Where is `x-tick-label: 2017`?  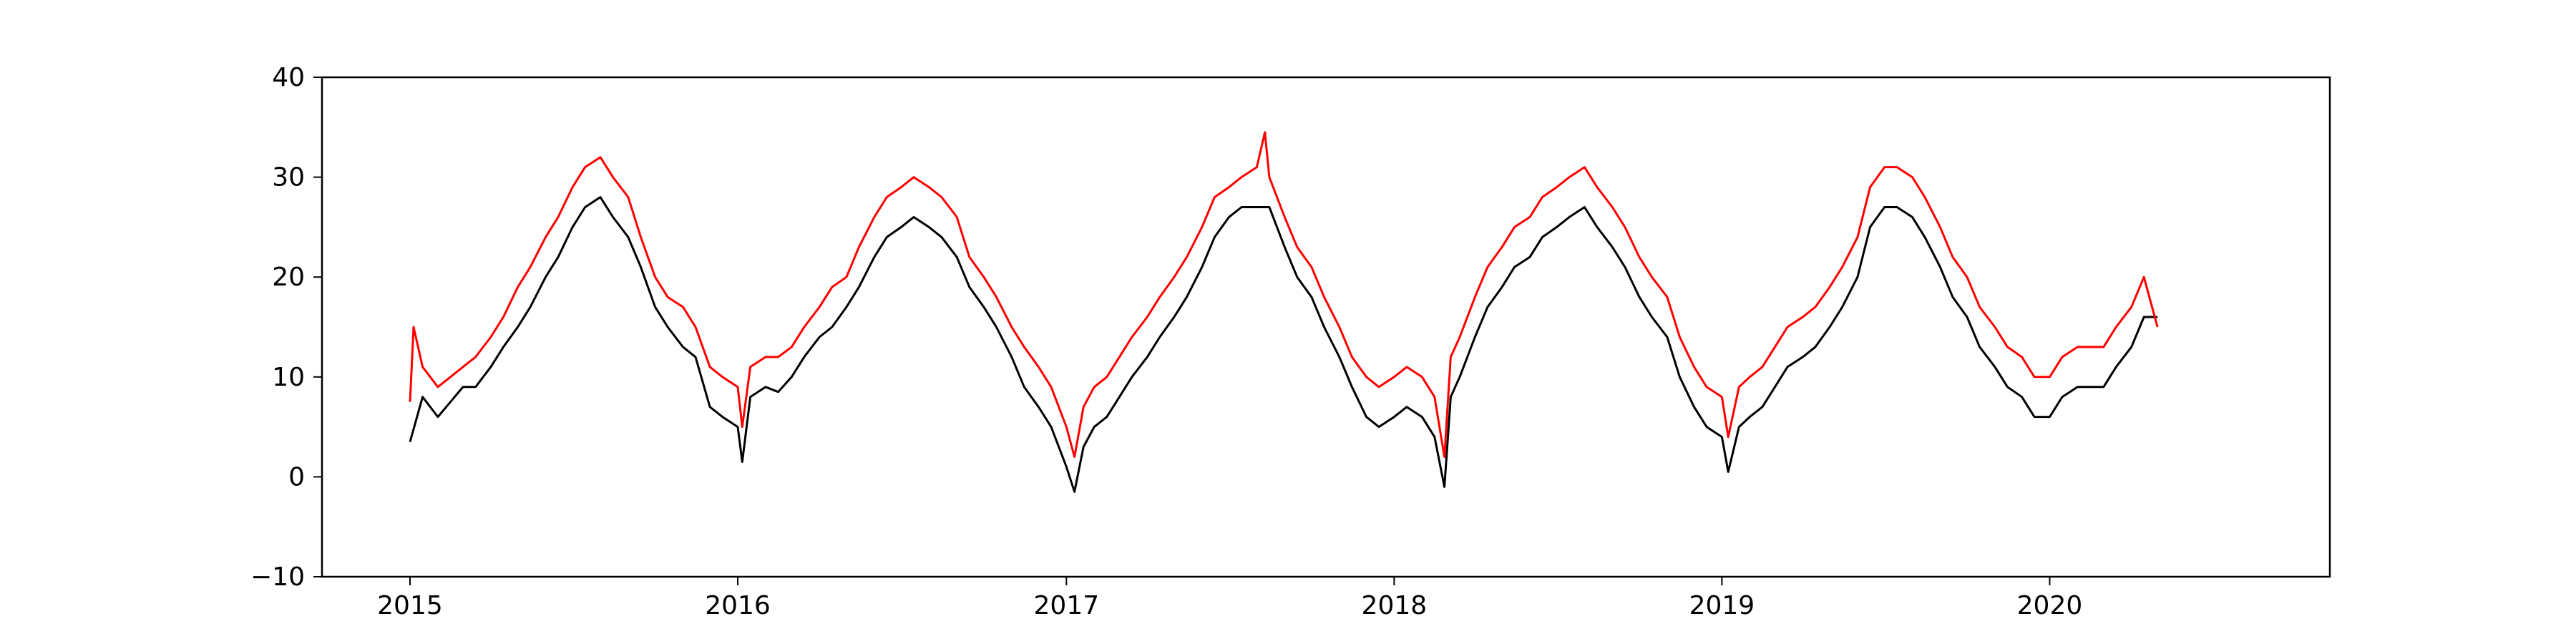 x-tick-label: 2017 is located at coordinates (1067, 605).